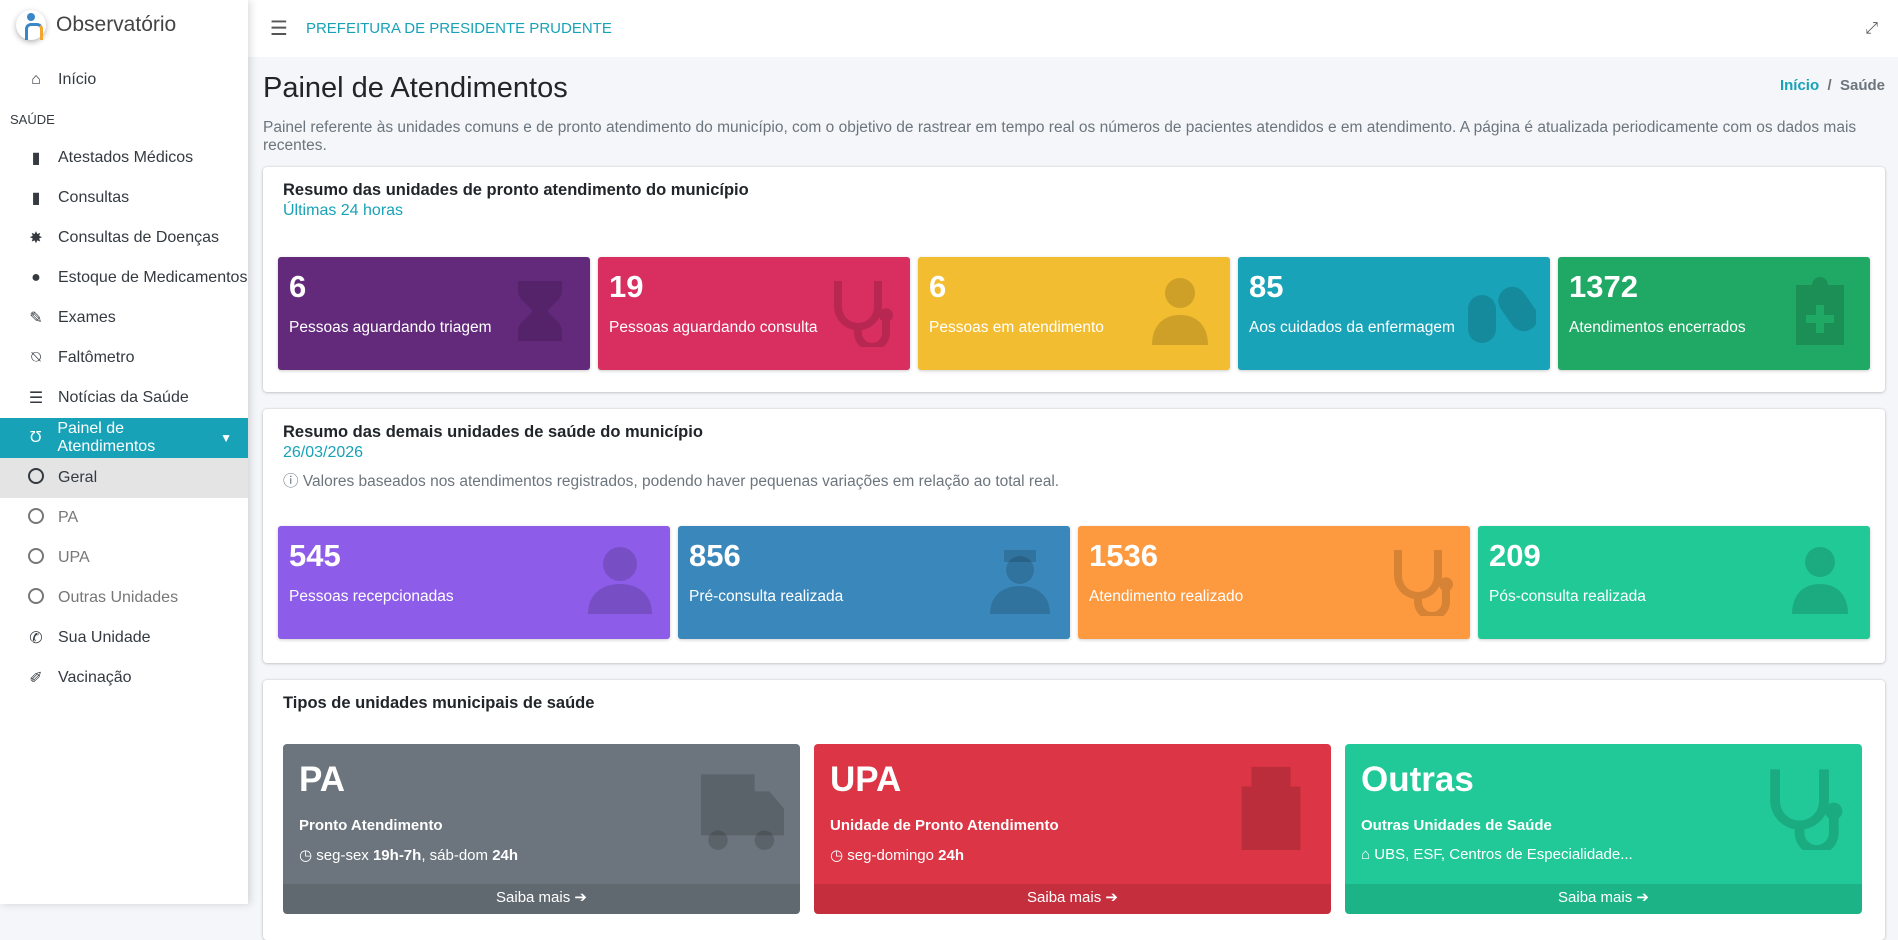 The width and height of the screenshot is (1898, 940). What do you see at coordinates (124, 238) in the screenshot?
I see `sidebar-item-consultas-doencas: ✸ Consultas de Doenças` at bounding box center [124, 238].